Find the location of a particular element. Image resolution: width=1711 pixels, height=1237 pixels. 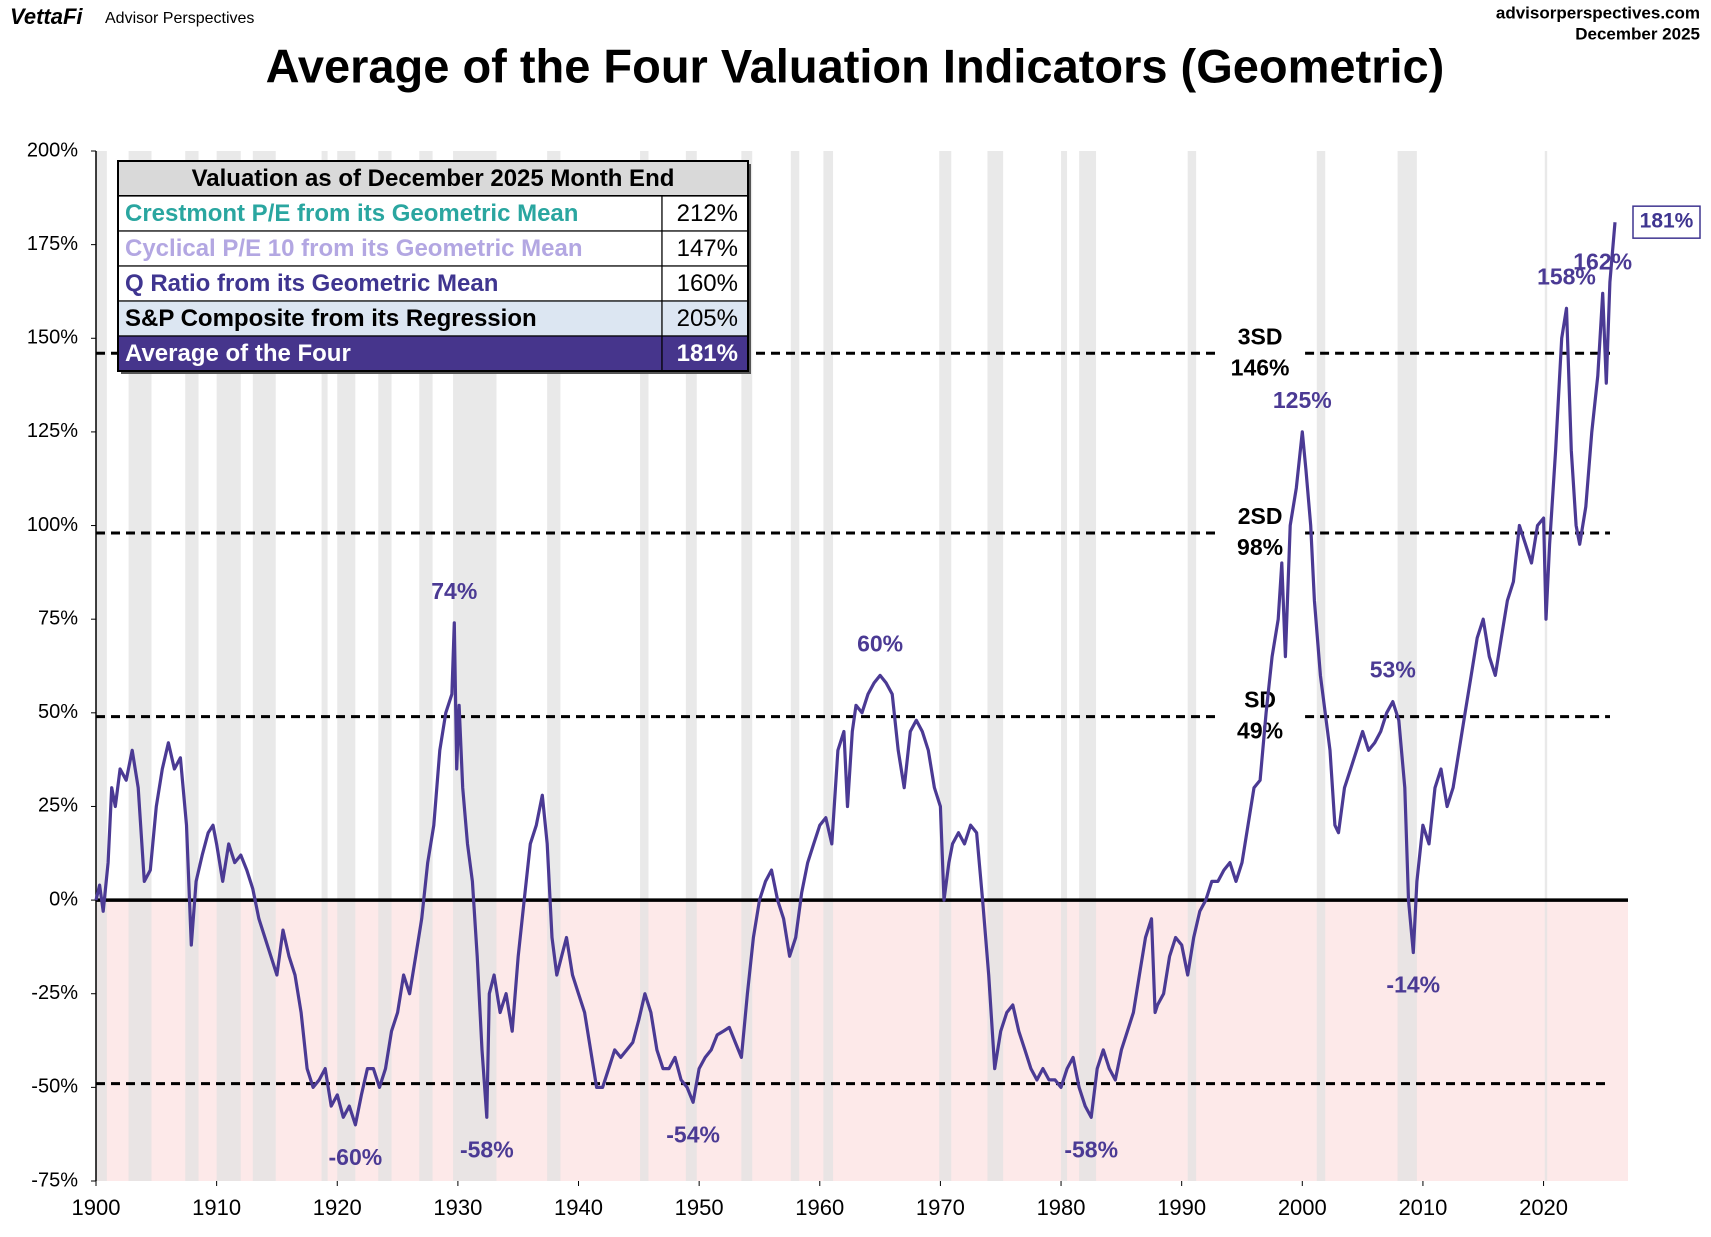

y-tick-label: 75% is located at coordinates (58, 618).